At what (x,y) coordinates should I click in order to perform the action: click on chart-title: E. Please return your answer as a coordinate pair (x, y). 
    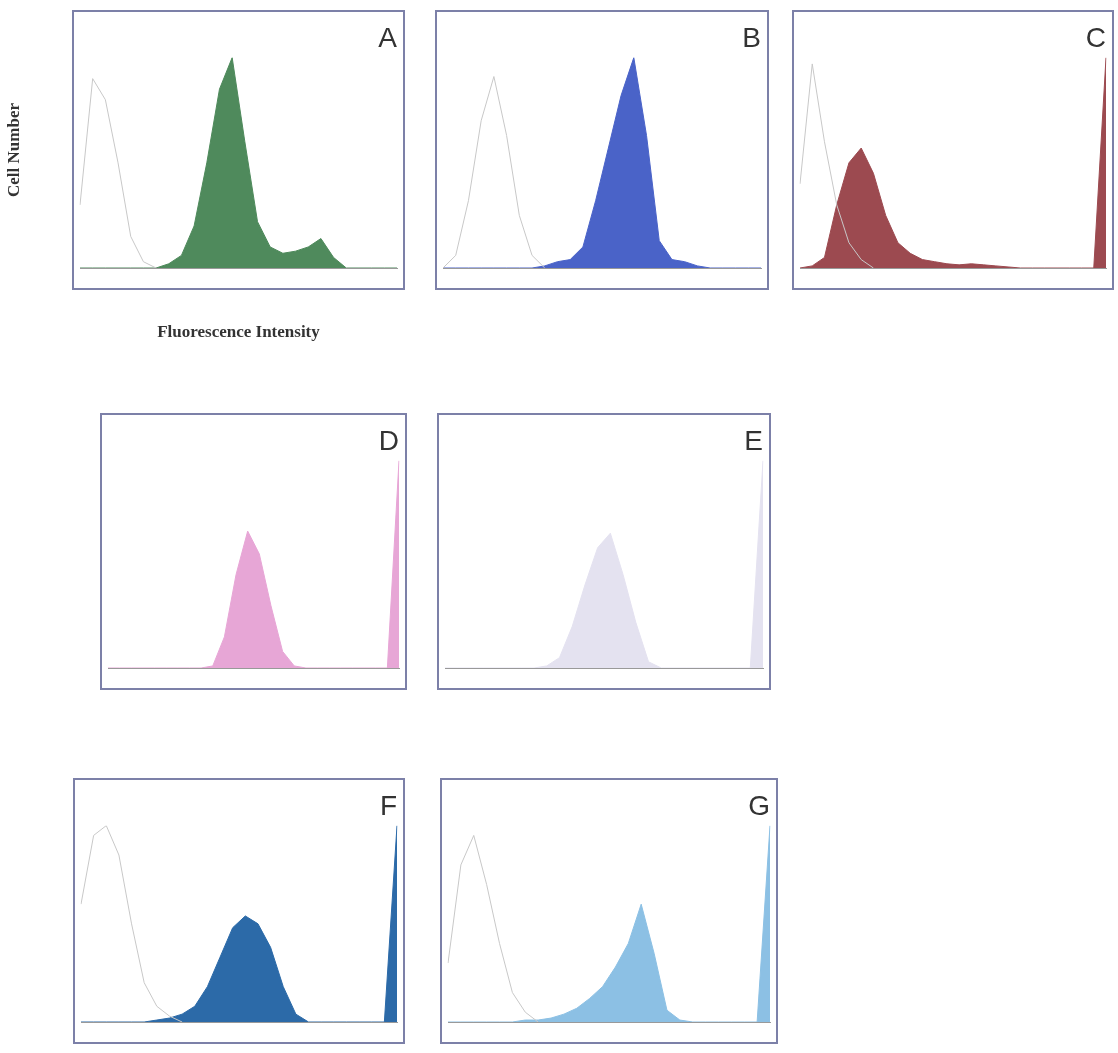
    Looking at the image, I should click on (753, 440).